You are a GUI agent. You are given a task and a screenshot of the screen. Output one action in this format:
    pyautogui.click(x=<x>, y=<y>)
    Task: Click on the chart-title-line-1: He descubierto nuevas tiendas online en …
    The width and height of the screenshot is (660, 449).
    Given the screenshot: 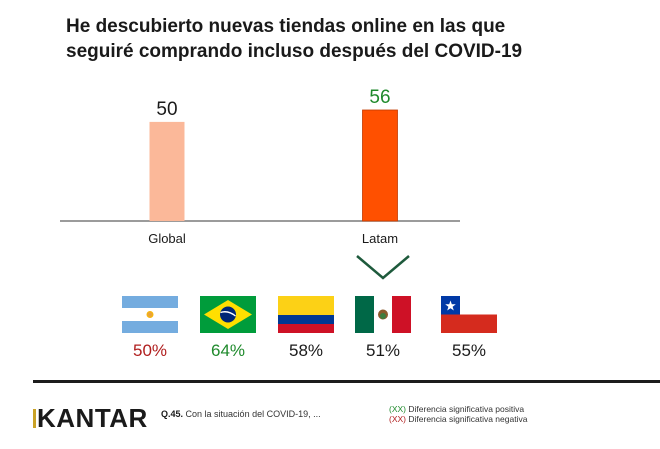 What is the action you would take?
    pyautogui.click(x=286, y=26)
    